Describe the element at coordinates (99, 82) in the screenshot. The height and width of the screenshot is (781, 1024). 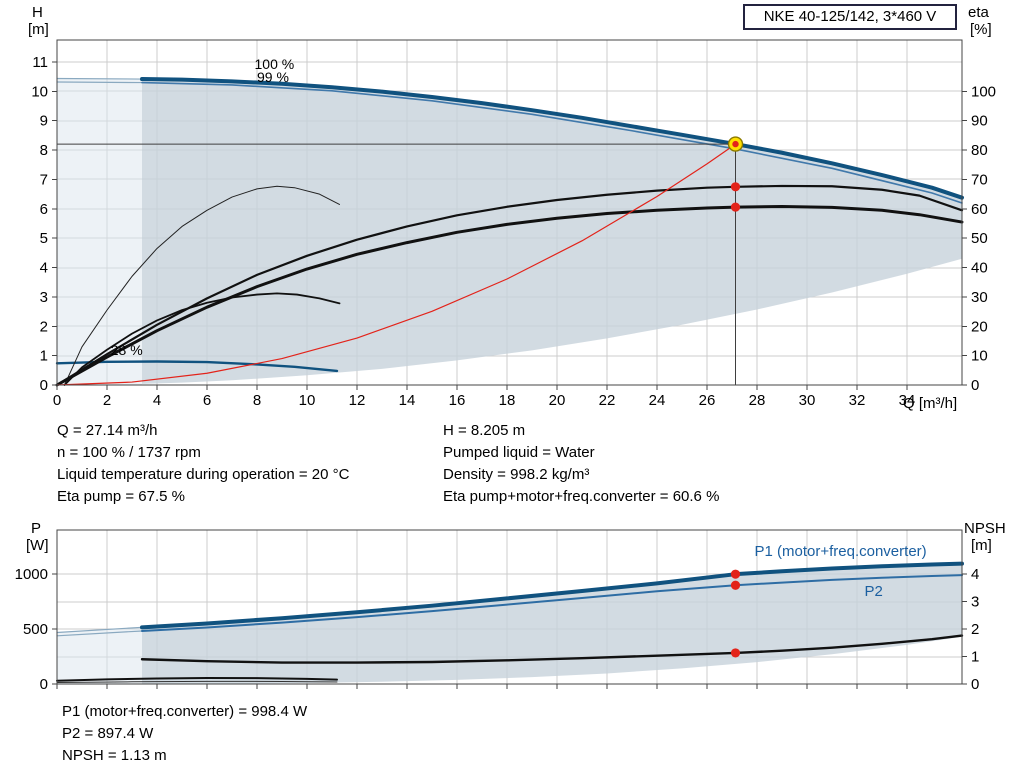
I see `pump-curve-99-ext` at that location.